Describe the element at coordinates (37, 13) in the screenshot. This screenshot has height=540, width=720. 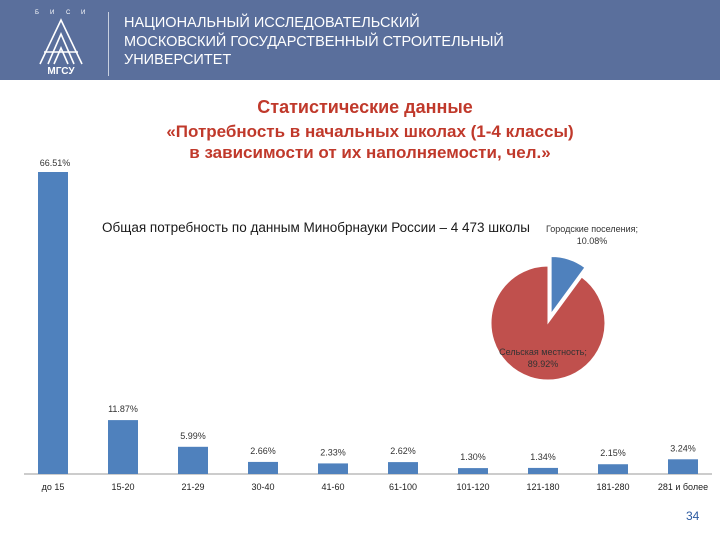
I see `logo-letter: Б` at that location.